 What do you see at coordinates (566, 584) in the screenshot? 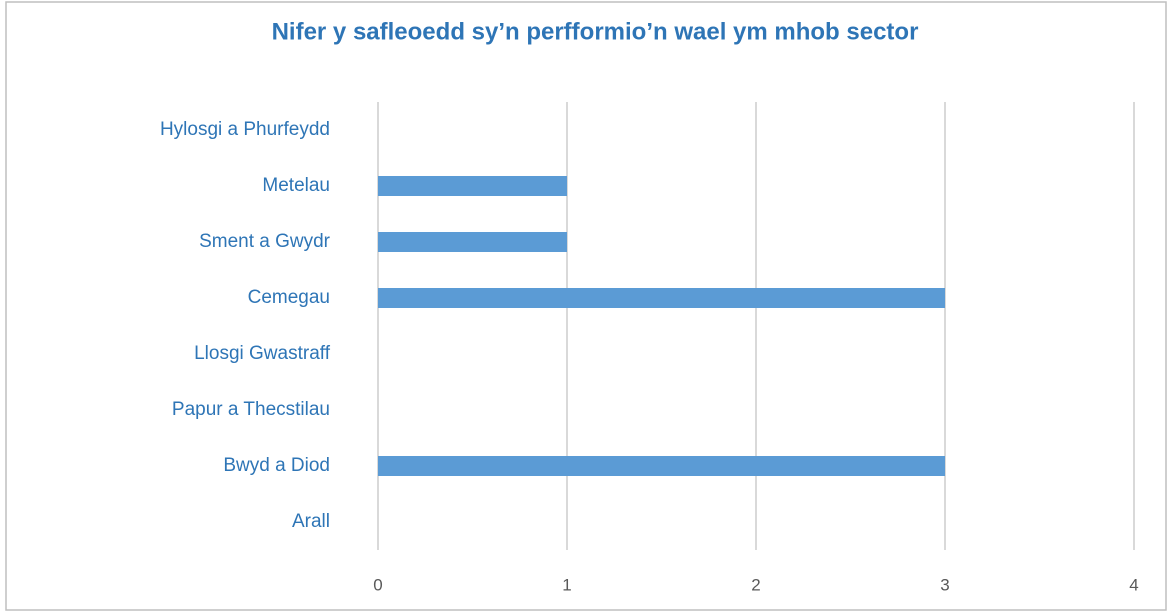
I see `x-tick-label: 1` at bounding box center [566, 584].